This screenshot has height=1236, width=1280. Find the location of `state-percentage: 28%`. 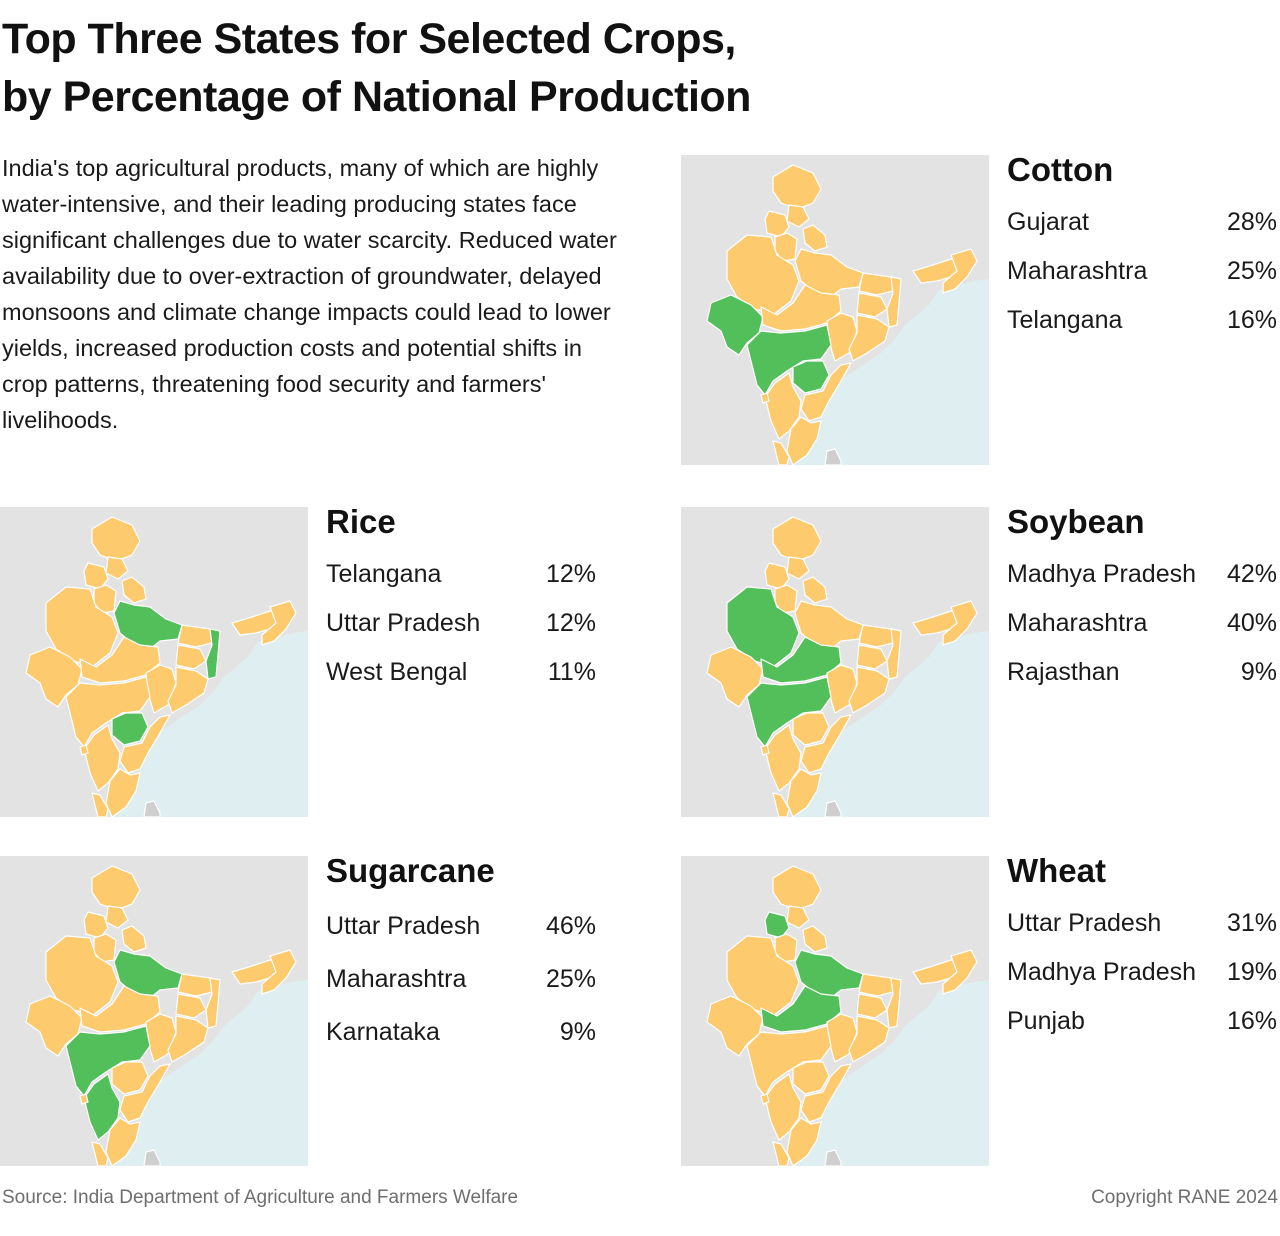

state-percentage: 28% is located at coordinates (1251, 222).